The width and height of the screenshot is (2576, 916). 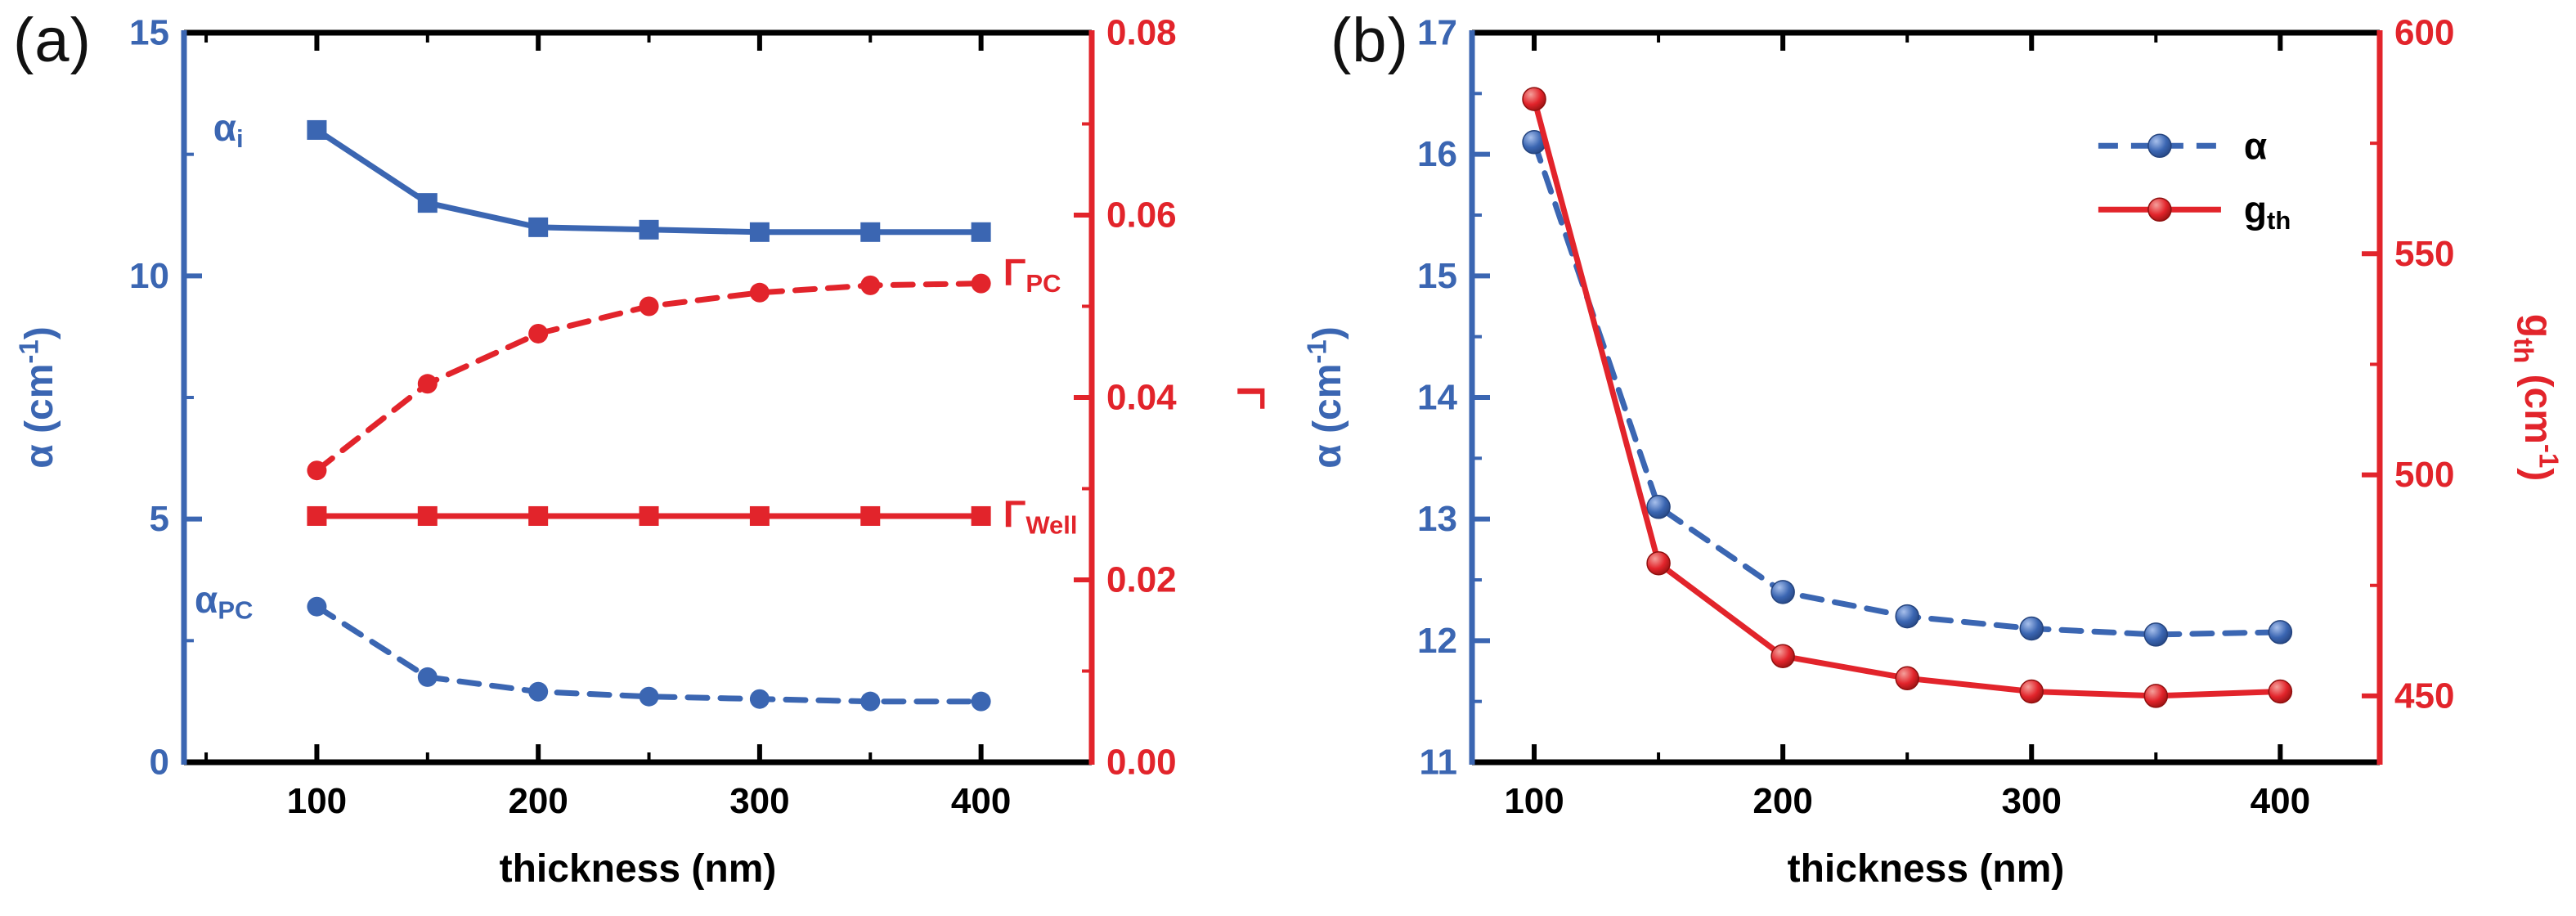 I want to click on label-alpha-PC: αPC, so click(x=224, y=601).